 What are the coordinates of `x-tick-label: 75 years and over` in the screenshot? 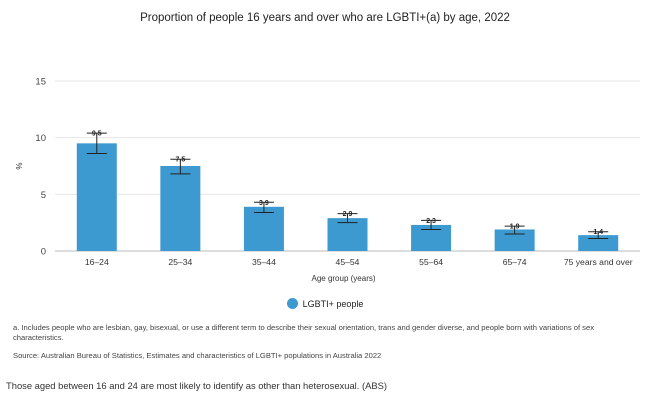 It's located at (598, 262).